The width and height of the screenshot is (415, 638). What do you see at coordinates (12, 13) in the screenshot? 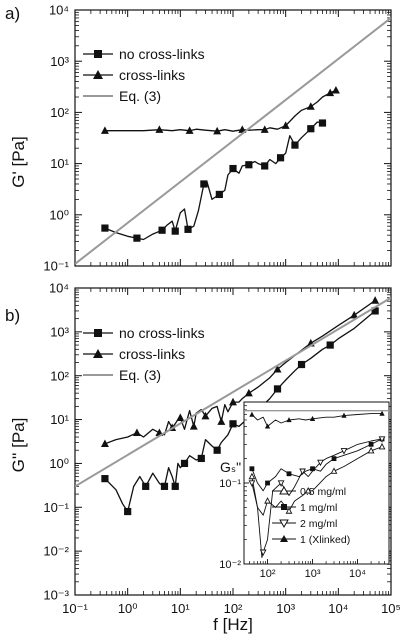
I see `panel-a-label: a)` at bounding box center [12, 13].